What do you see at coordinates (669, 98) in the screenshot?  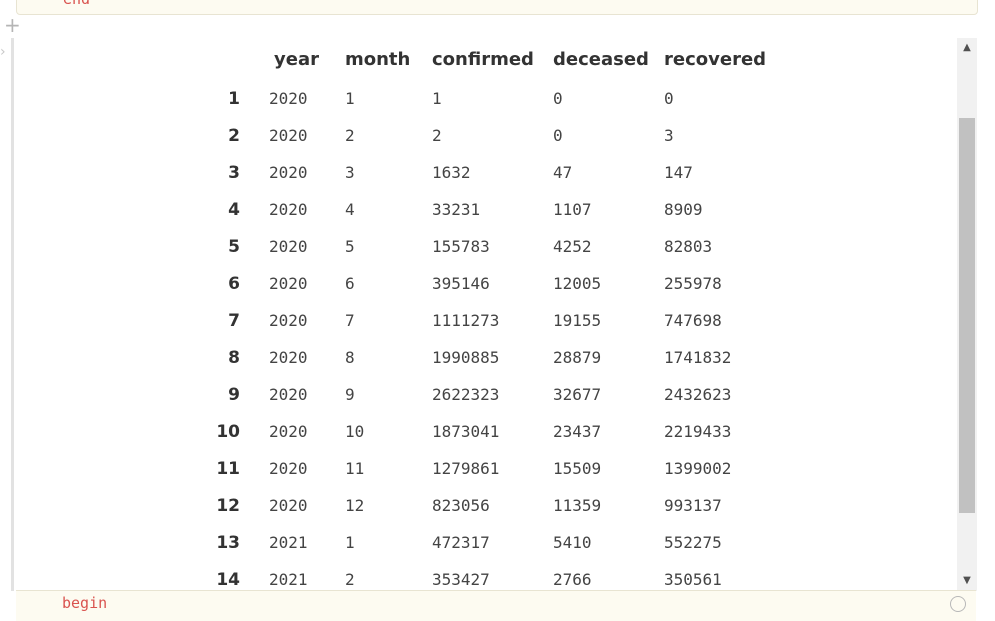 I see `cell-recovered: 0` at bounding box center [669, 98].